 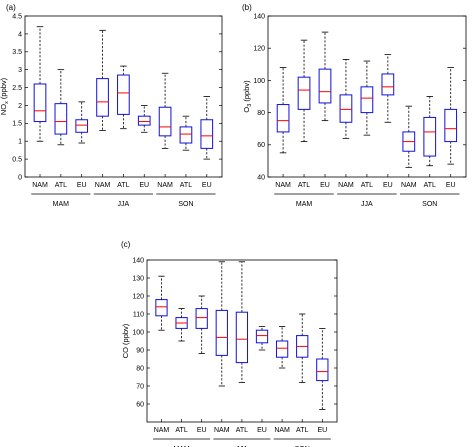 I want to click on y-tick-label: 140, so click(x=138, y=260).